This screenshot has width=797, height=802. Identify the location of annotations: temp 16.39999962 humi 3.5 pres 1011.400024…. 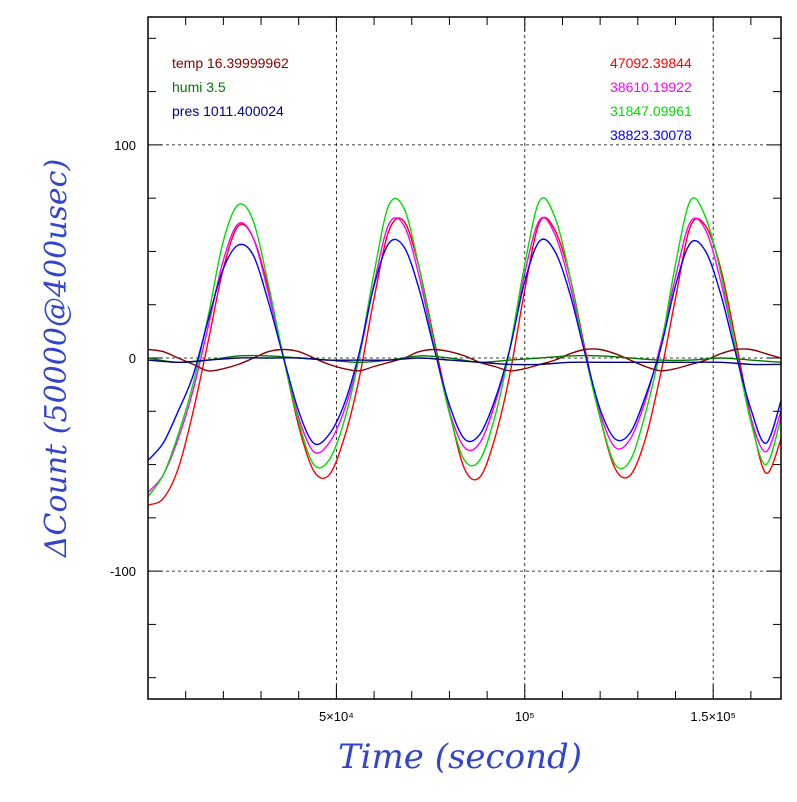
(432, 99).